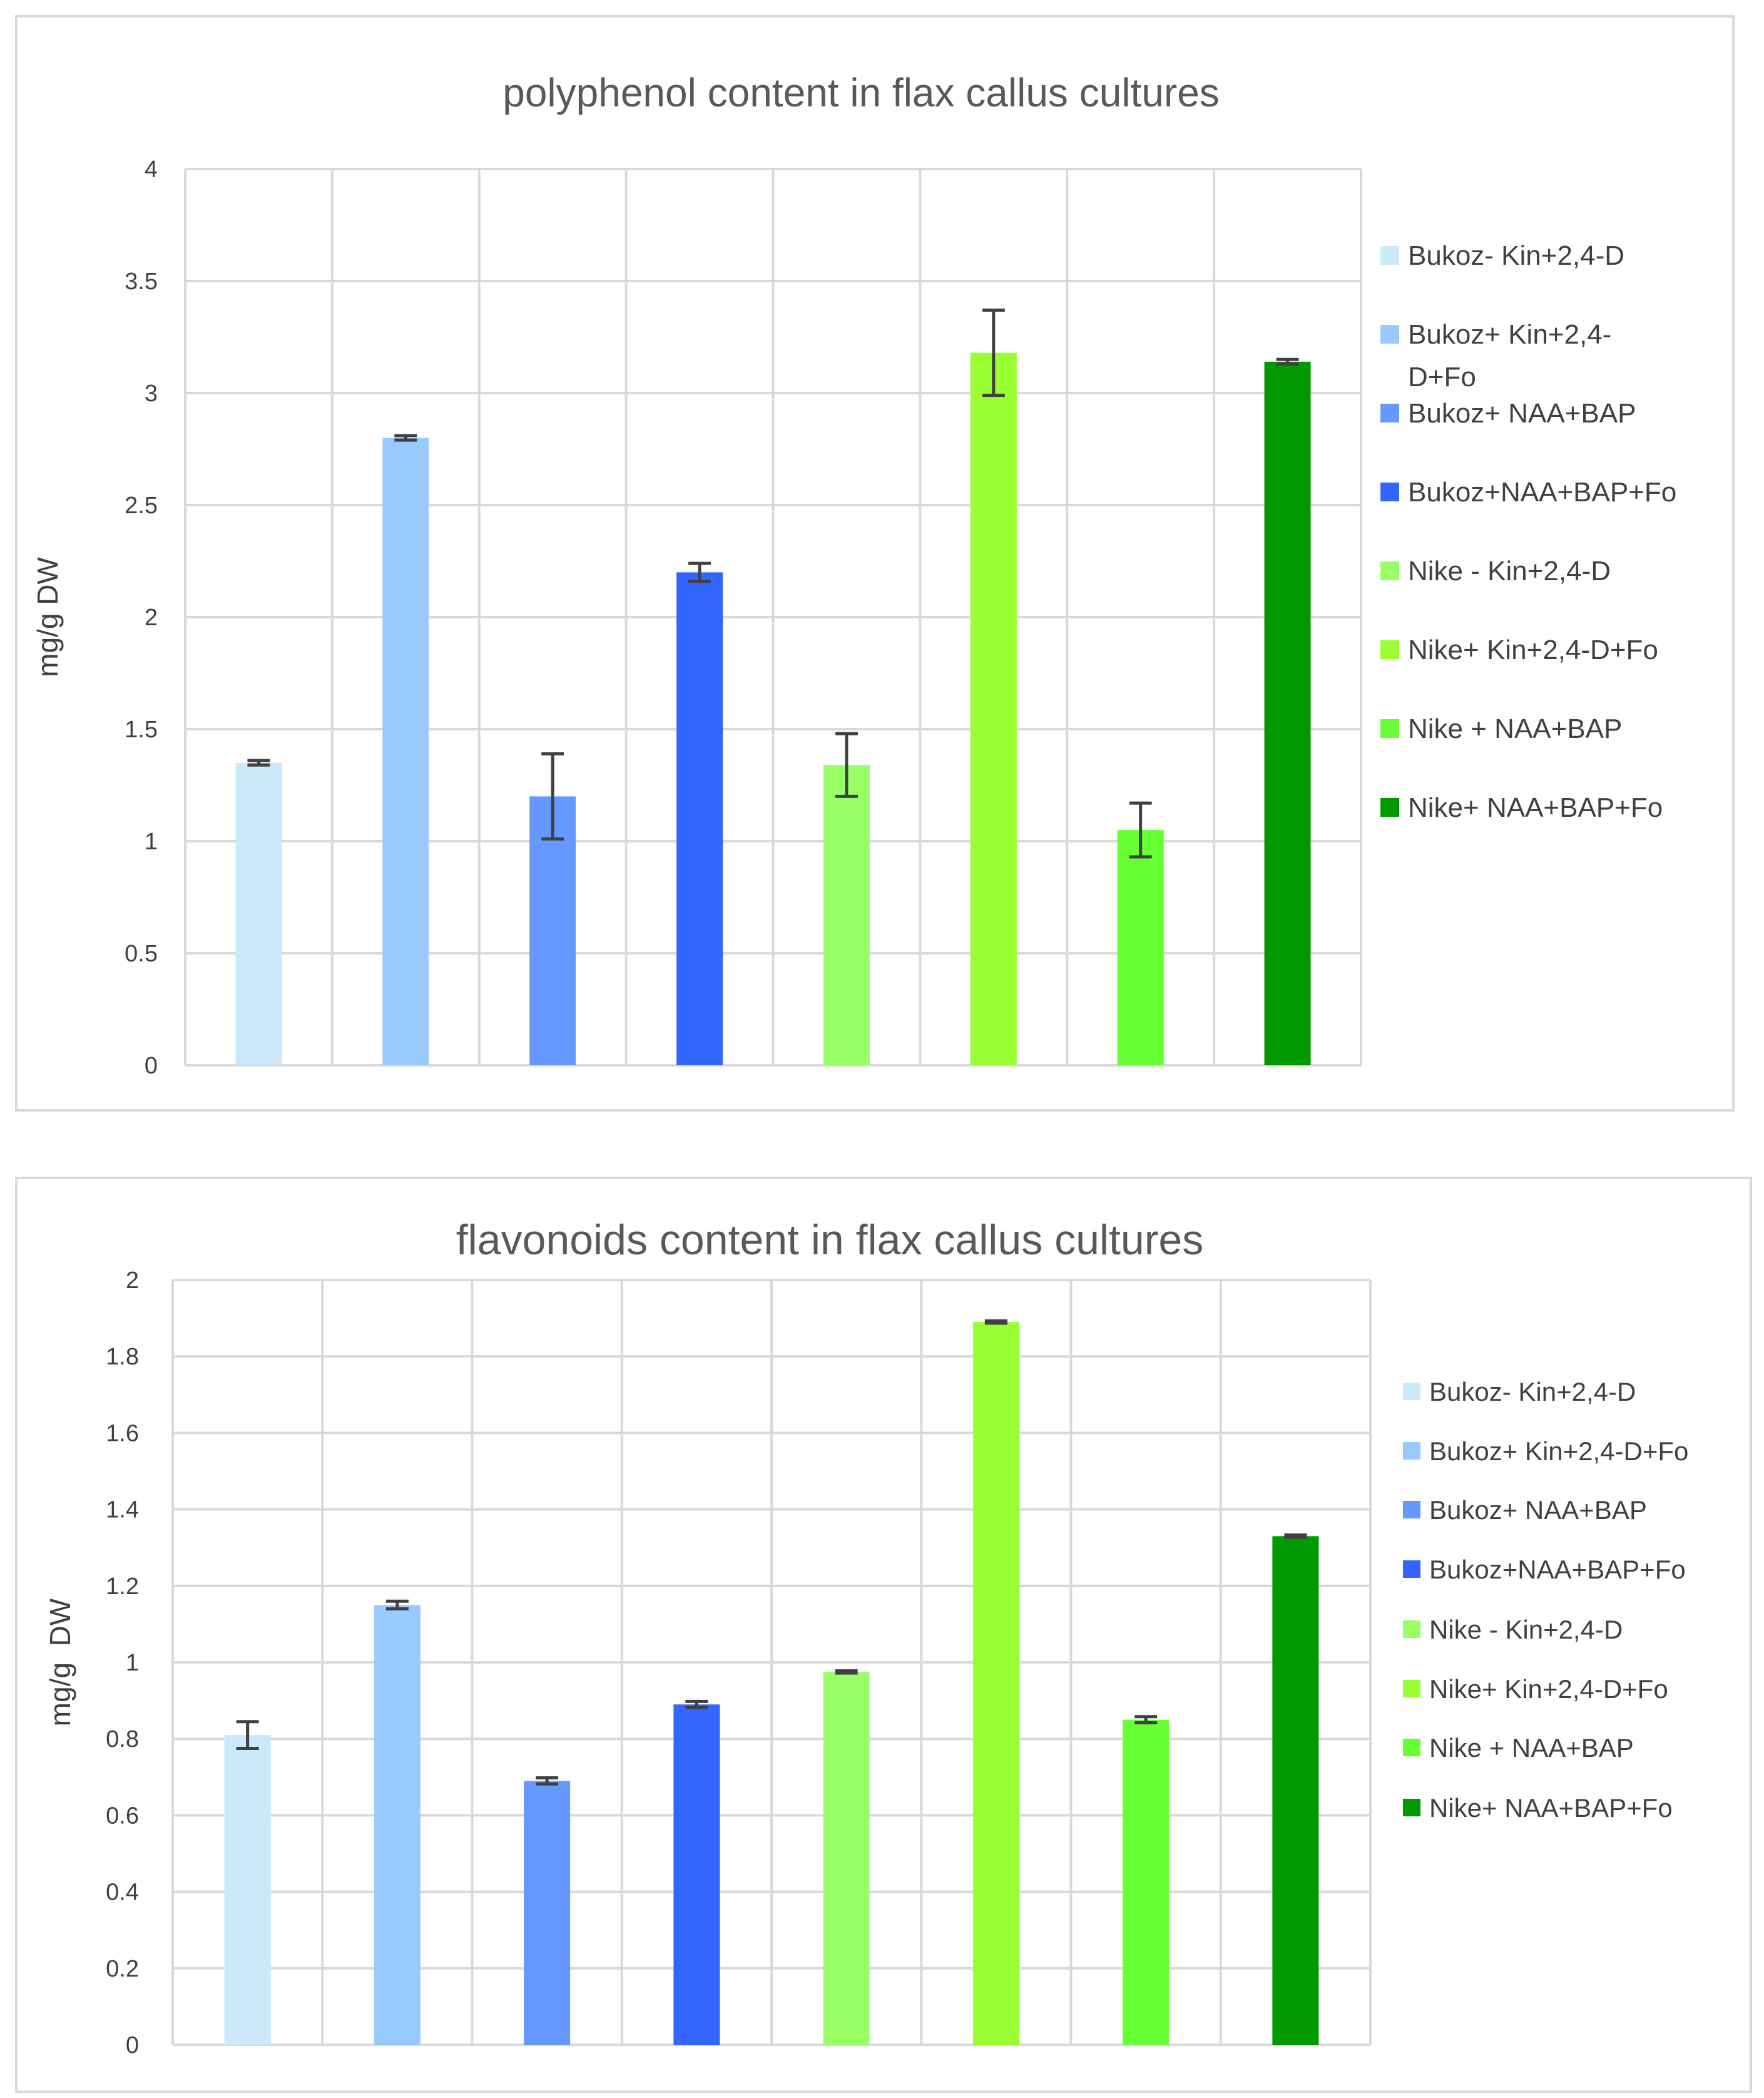 The width and height of the screenshot is (1764, 2098). I want to click on y-tick-label: 1.5, so click(141, 730).